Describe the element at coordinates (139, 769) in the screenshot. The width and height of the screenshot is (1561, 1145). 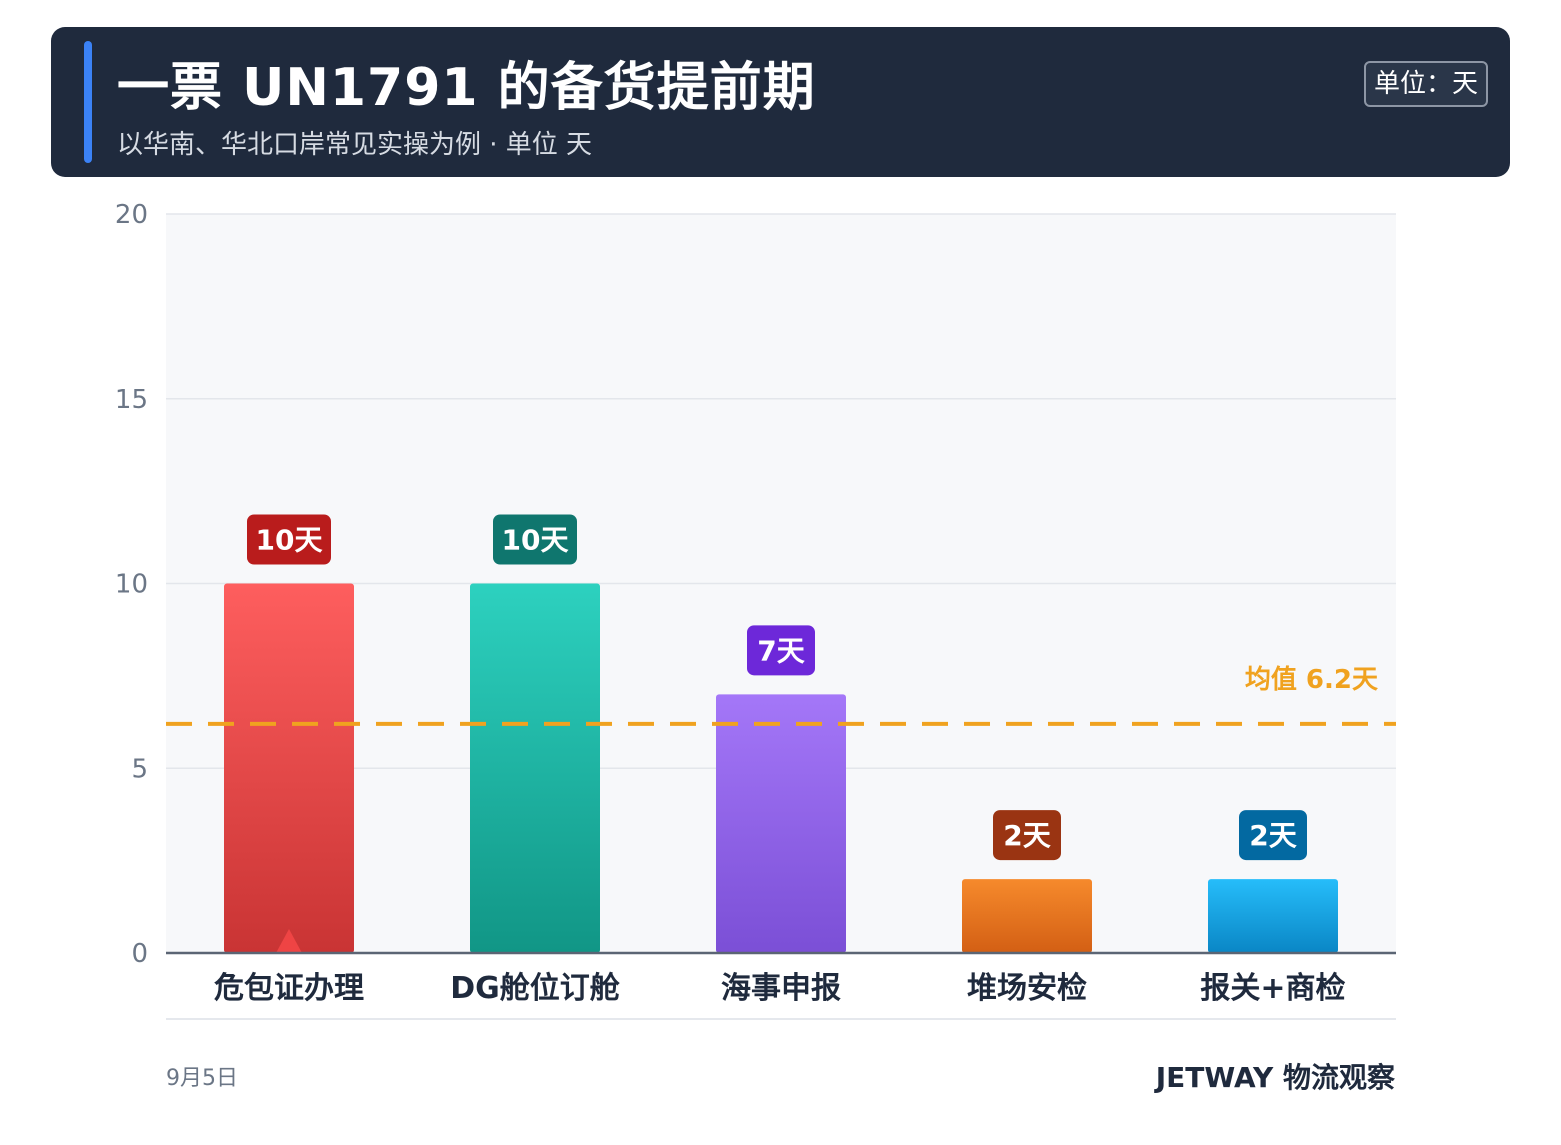
I see `y-tick-label: 5` at that location.